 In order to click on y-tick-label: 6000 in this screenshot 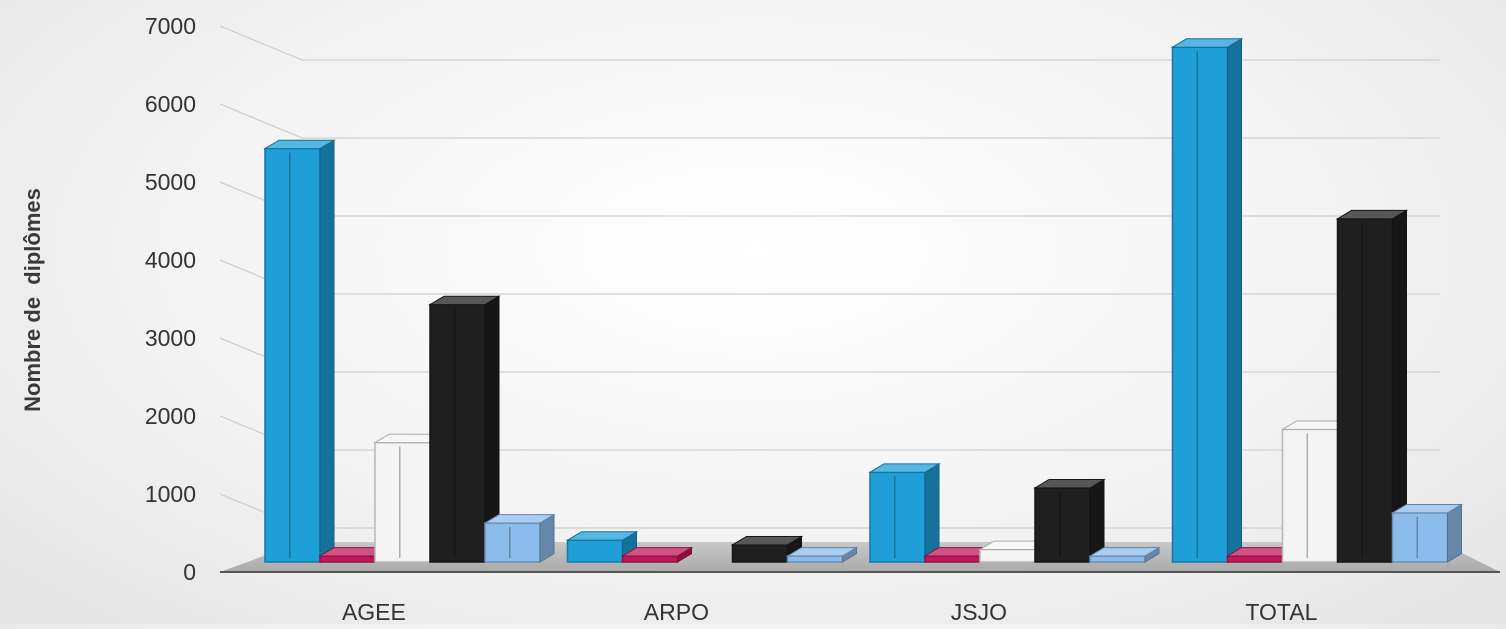, I will do `click(170, 104)`.